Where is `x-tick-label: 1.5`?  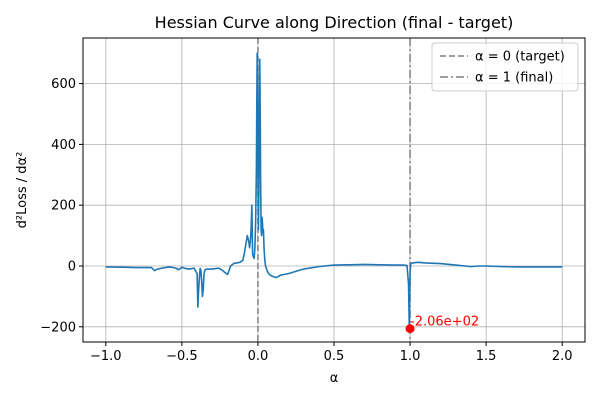
x-tick-label: 1.5 is located at coordinates (486, 356).